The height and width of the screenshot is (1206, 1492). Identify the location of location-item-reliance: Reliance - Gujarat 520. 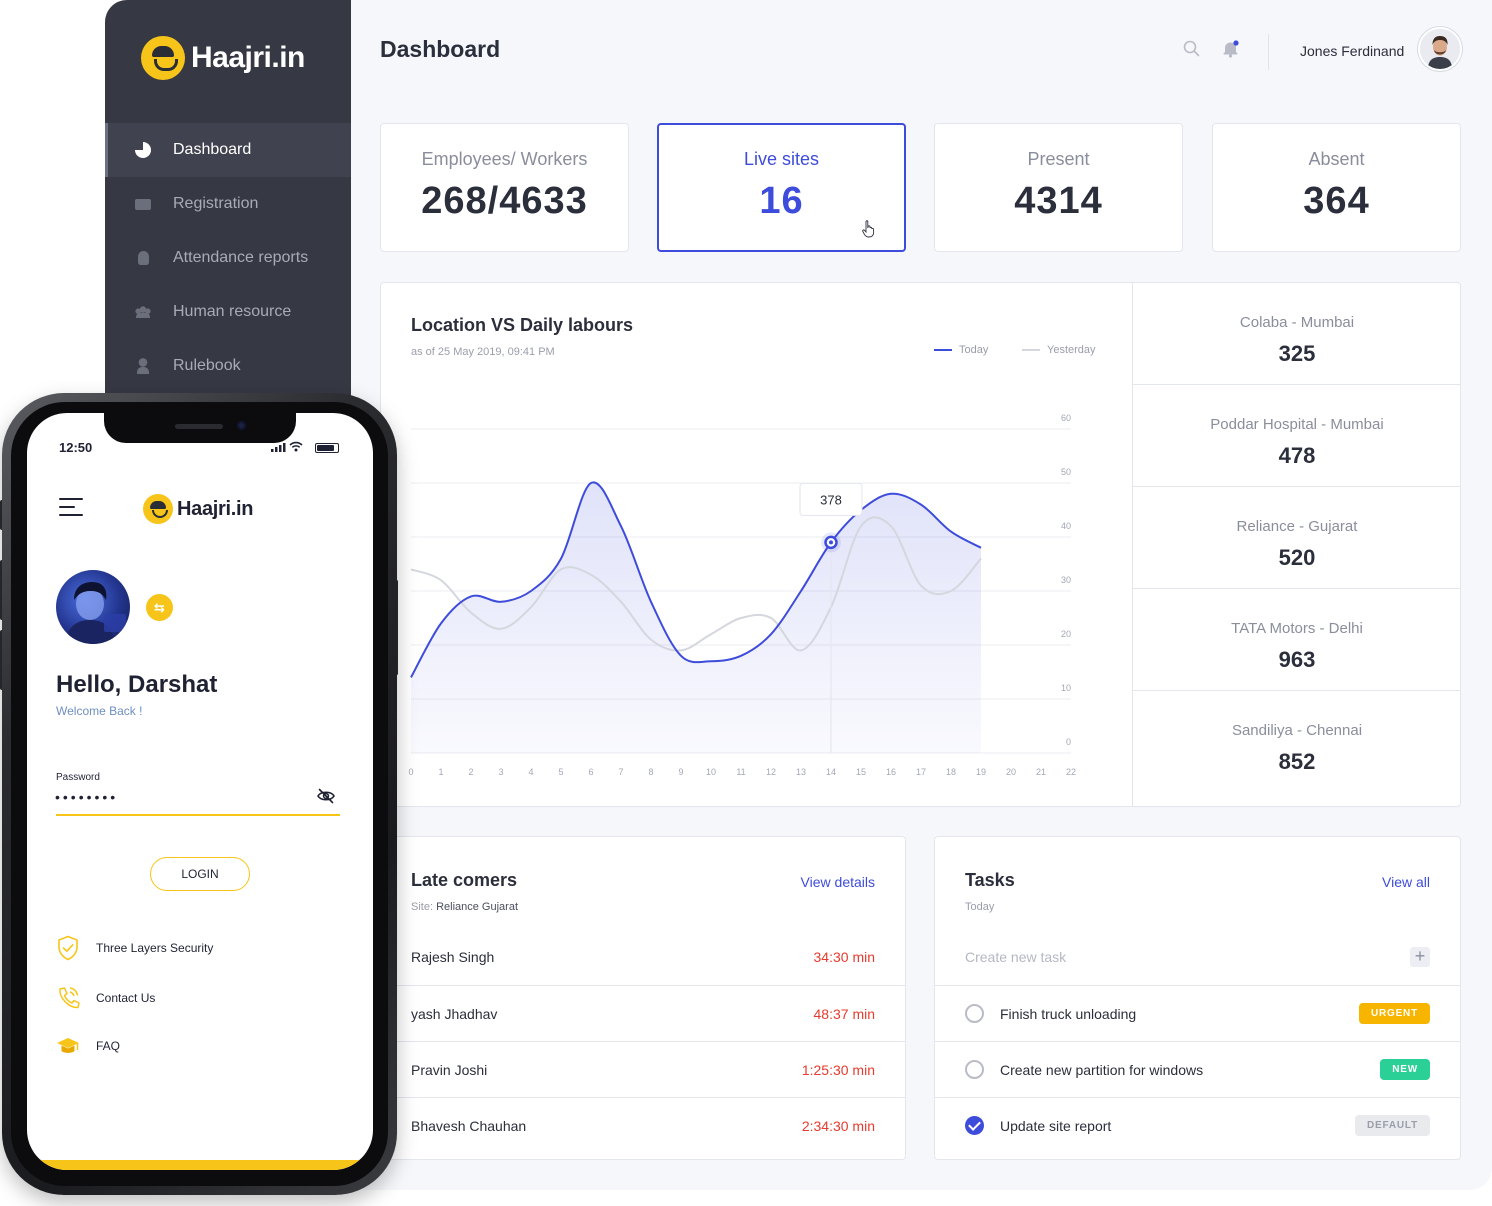
(1297, 538).